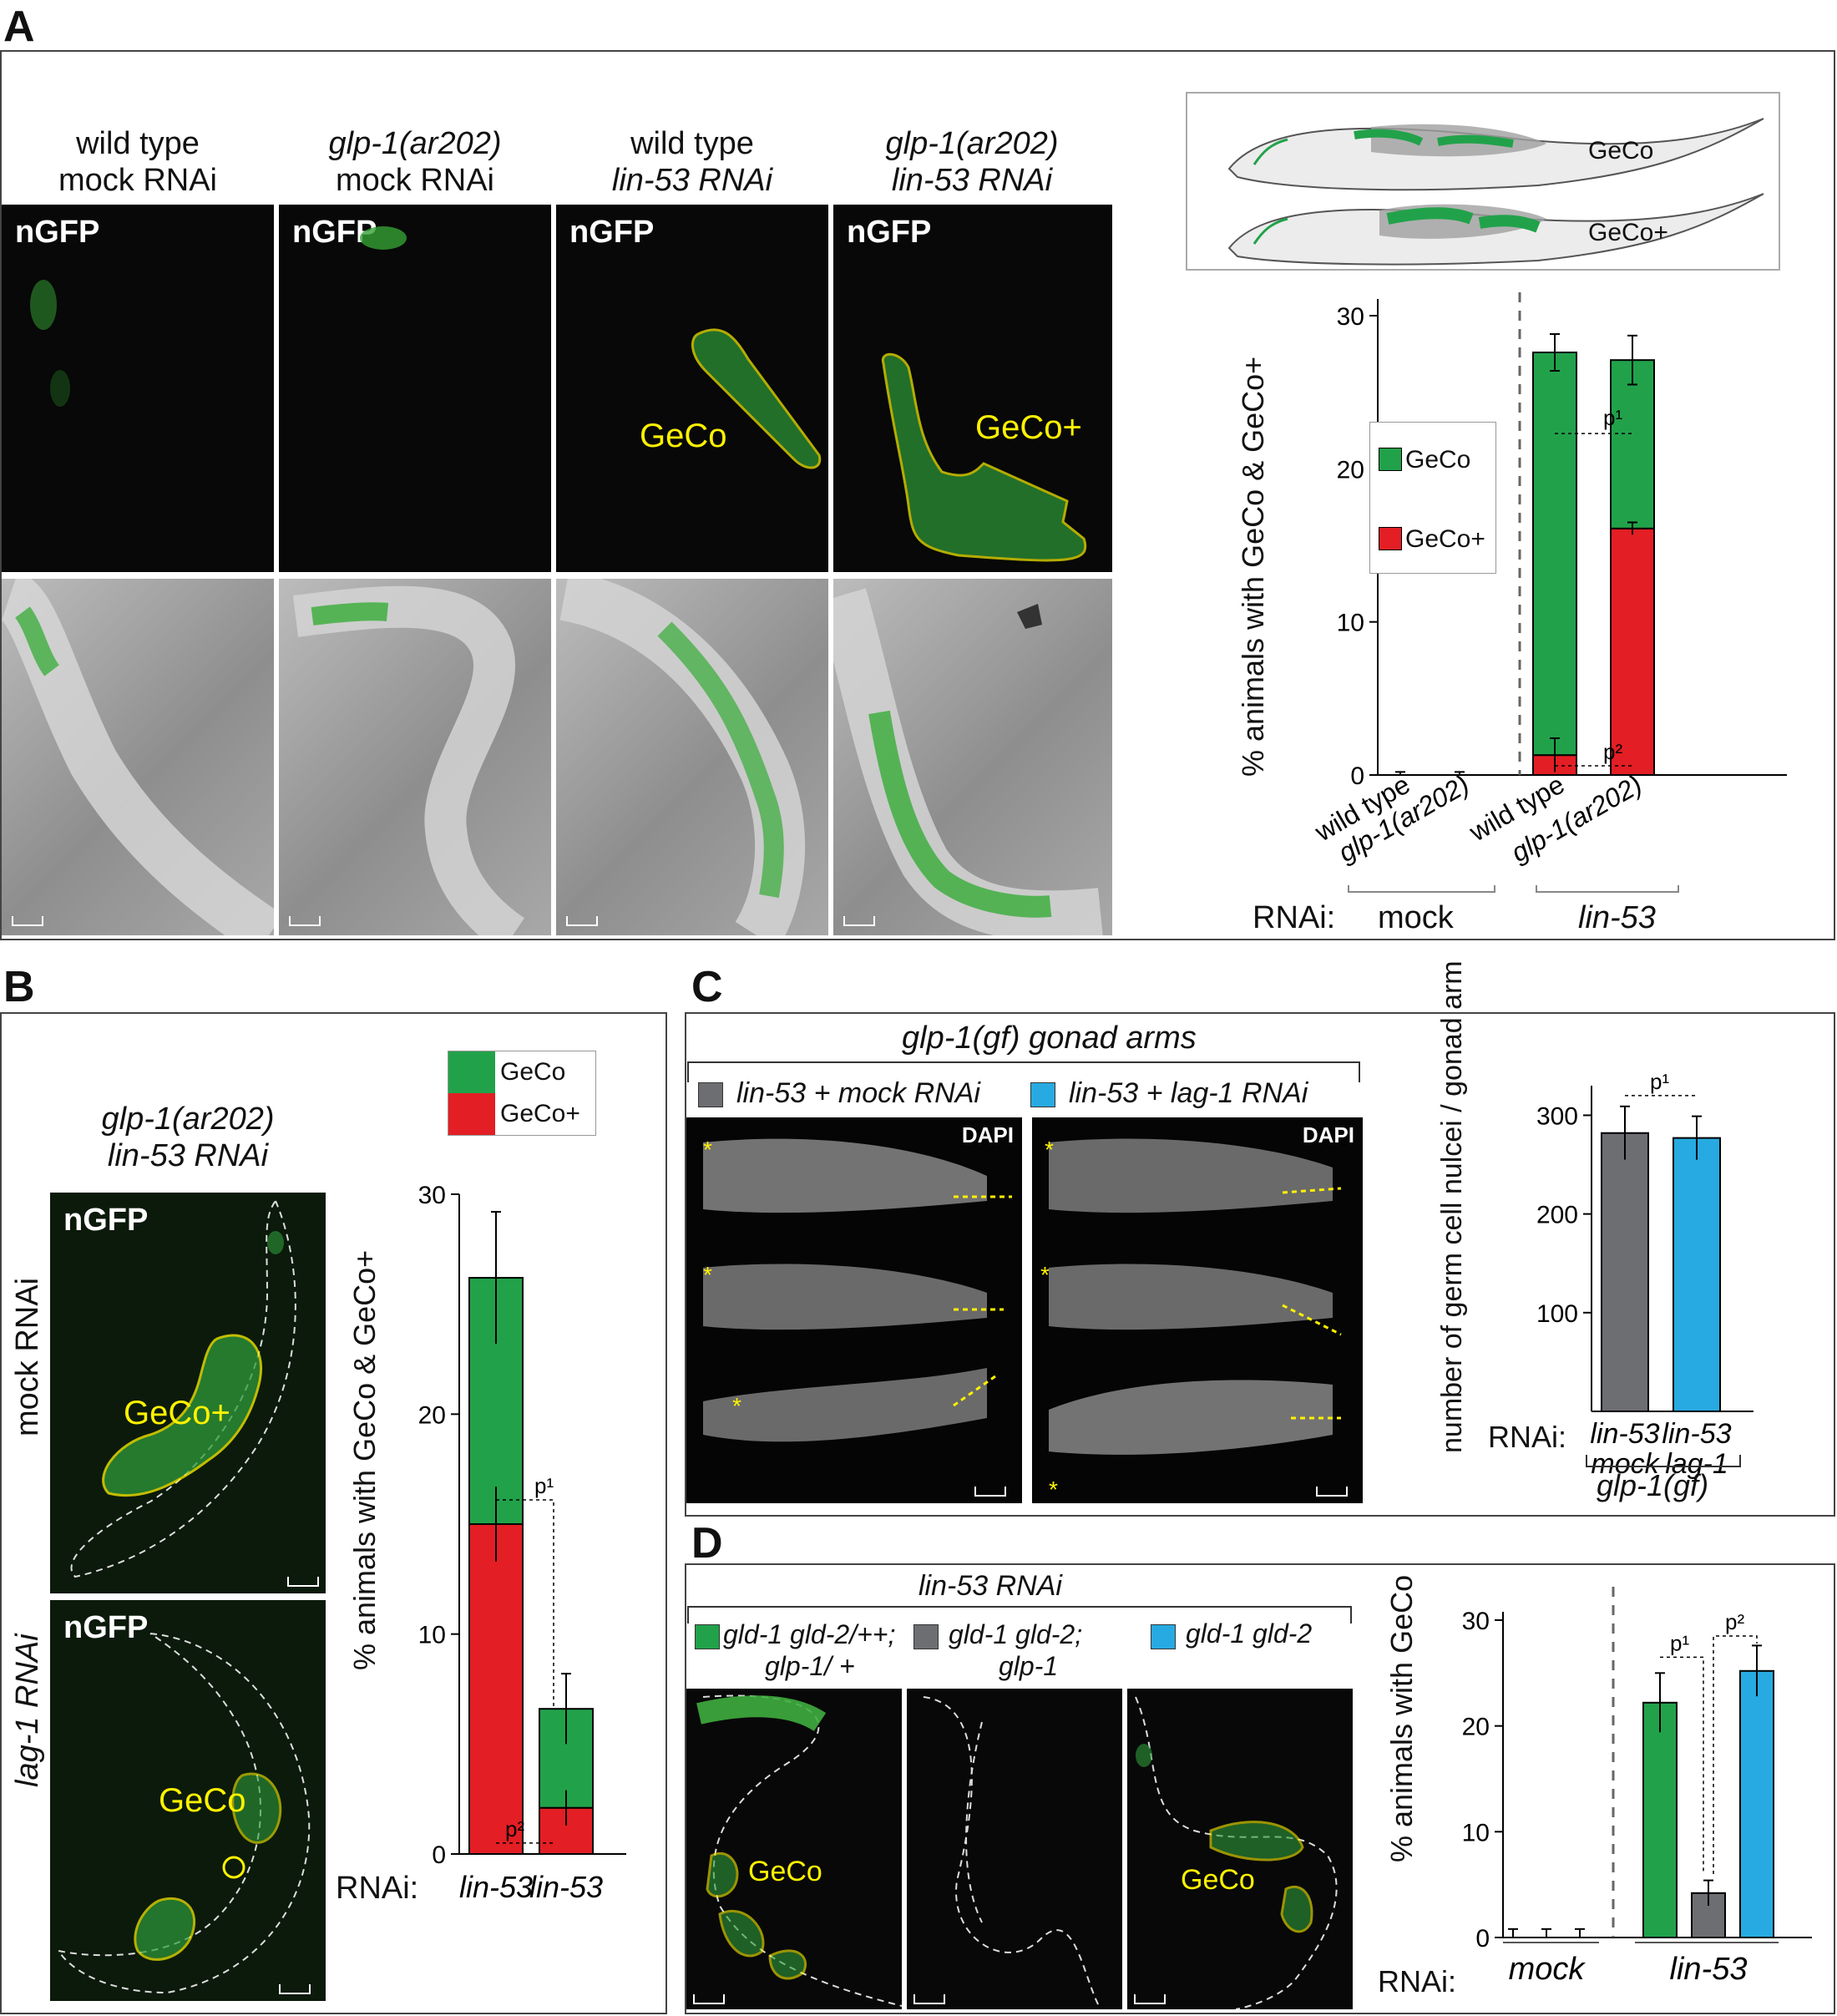 Image resolution: width=1837 pixels, height=2016 pixels. What do you see at coordinates (968, 761) in the screenshot?
I see `a-dic-4-worm` at bounding box center [968, 761].